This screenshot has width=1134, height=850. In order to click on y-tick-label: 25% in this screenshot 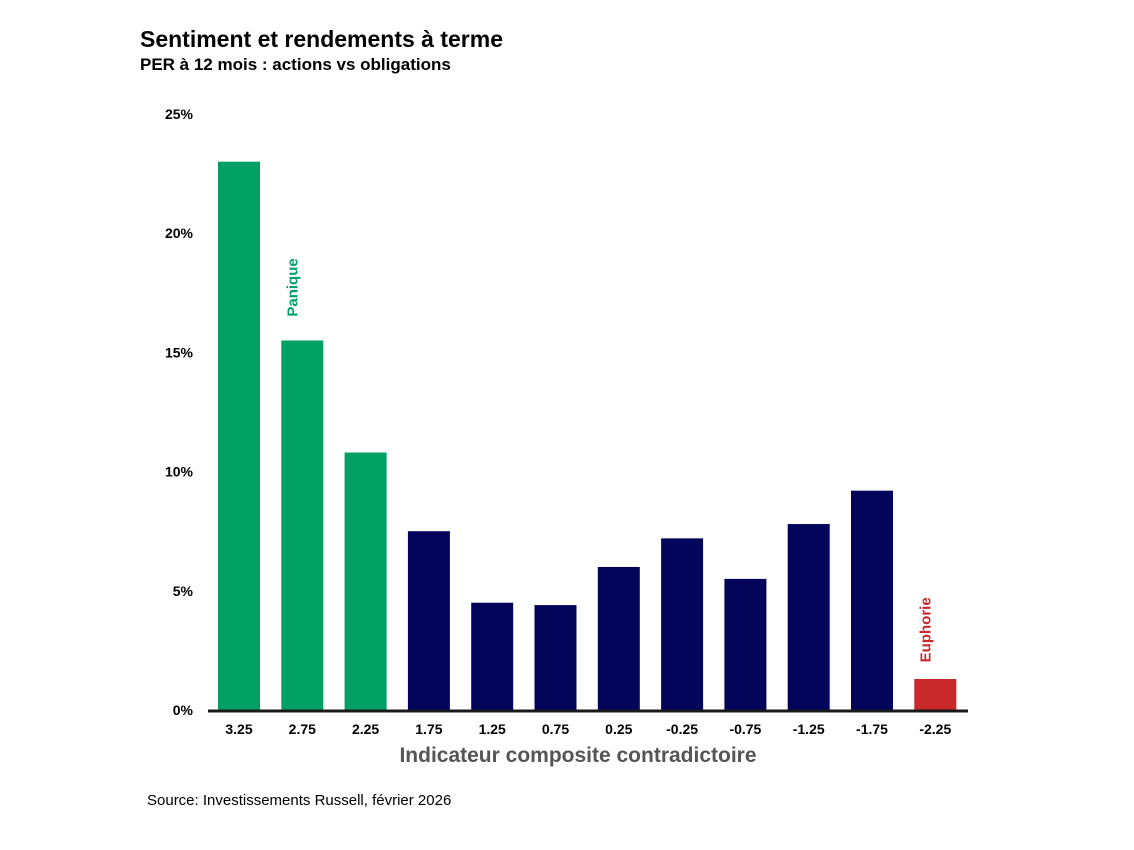, I will do `click(179, 114)`.